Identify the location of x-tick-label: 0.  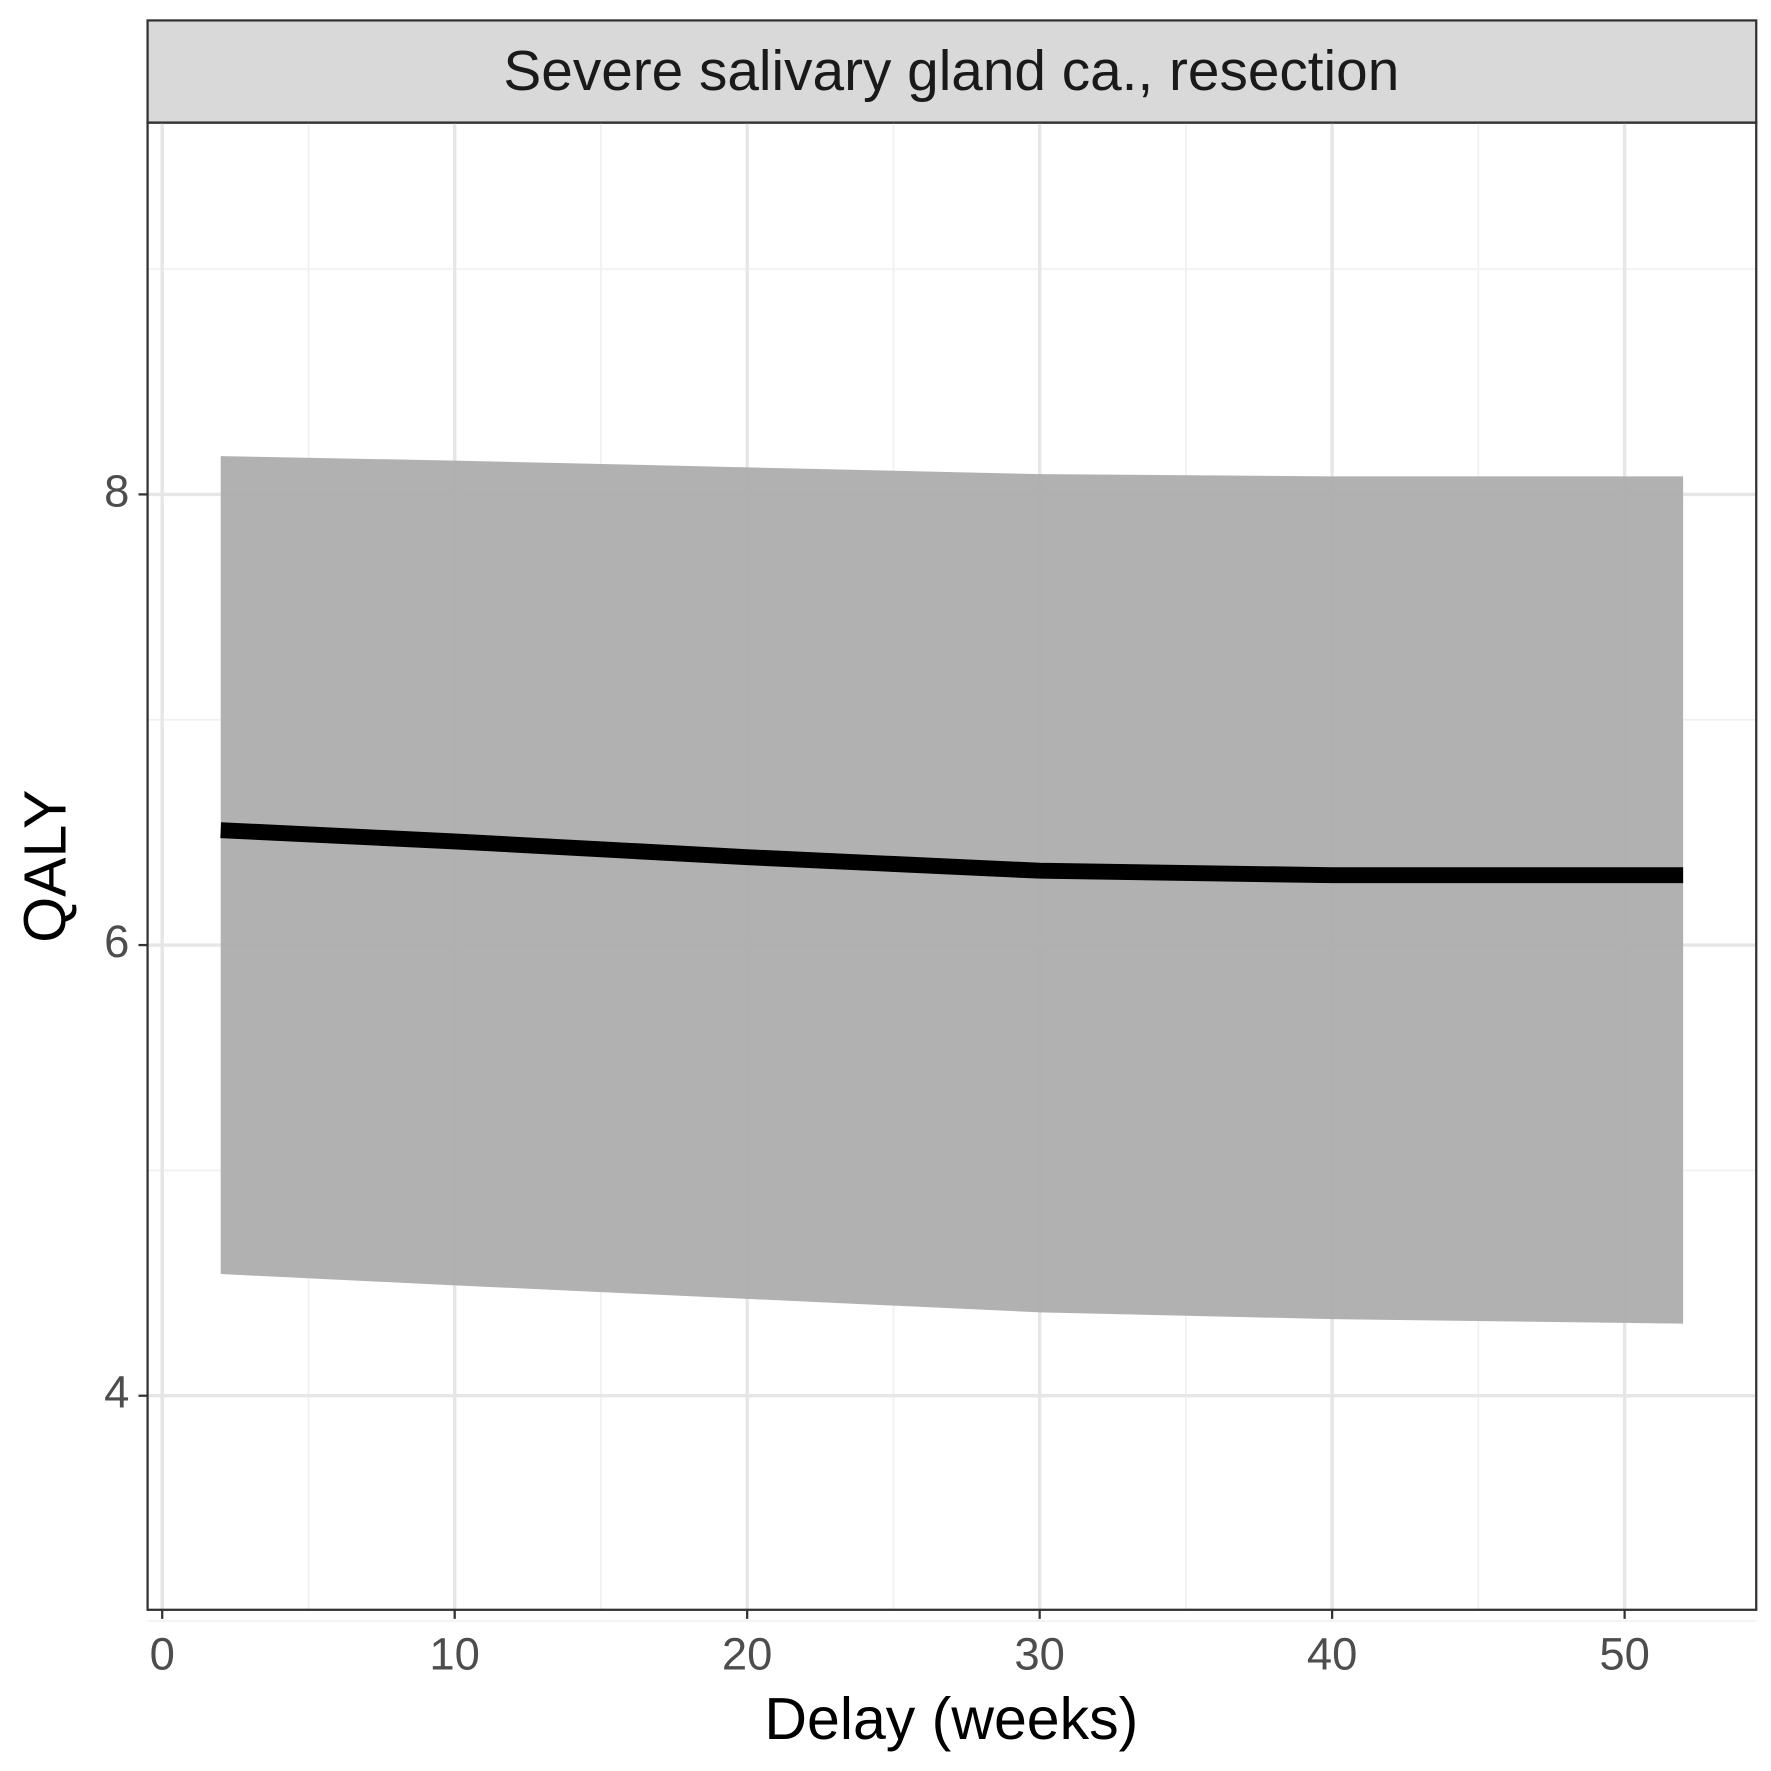
(162, 1653).